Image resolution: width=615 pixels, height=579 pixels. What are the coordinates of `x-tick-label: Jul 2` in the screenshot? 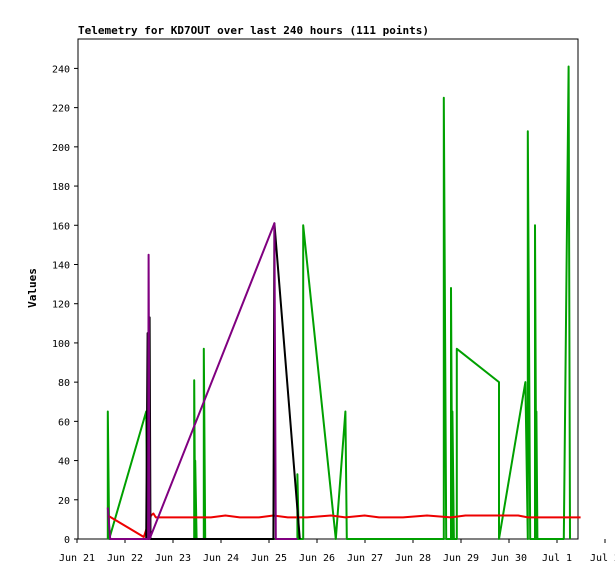 It's located at (602, 558).